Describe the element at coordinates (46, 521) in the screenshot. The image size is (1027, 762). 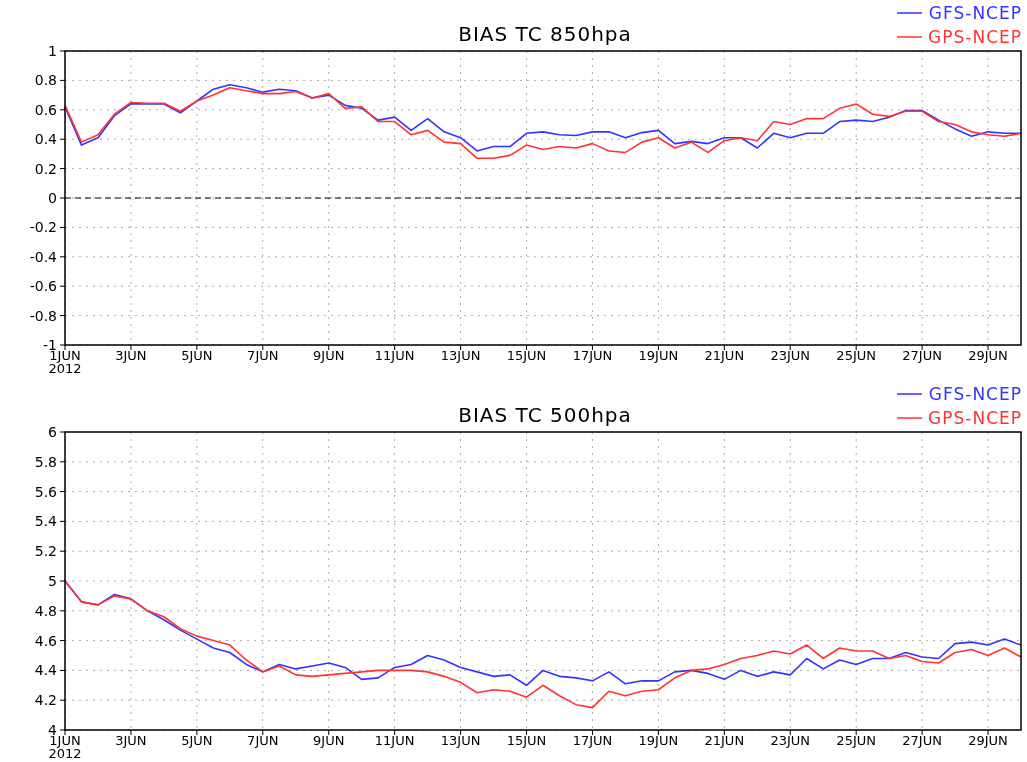
I see `y-tick-label: 5.4` at that location.